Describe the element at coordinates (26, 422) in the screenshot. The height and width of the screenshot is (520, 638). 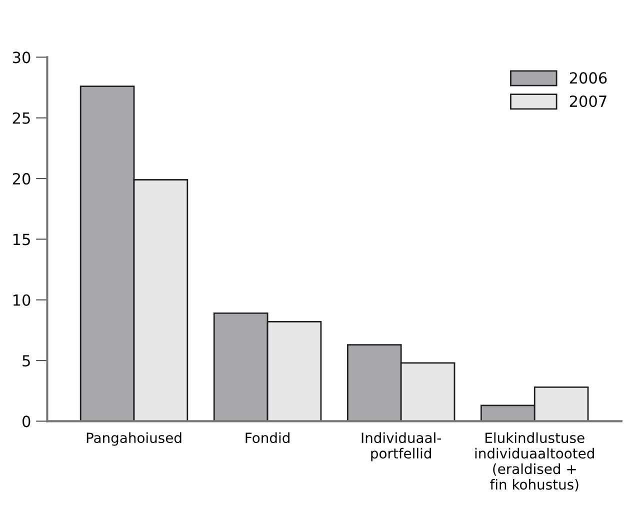
I see `y-tick-label: 0` at that location.